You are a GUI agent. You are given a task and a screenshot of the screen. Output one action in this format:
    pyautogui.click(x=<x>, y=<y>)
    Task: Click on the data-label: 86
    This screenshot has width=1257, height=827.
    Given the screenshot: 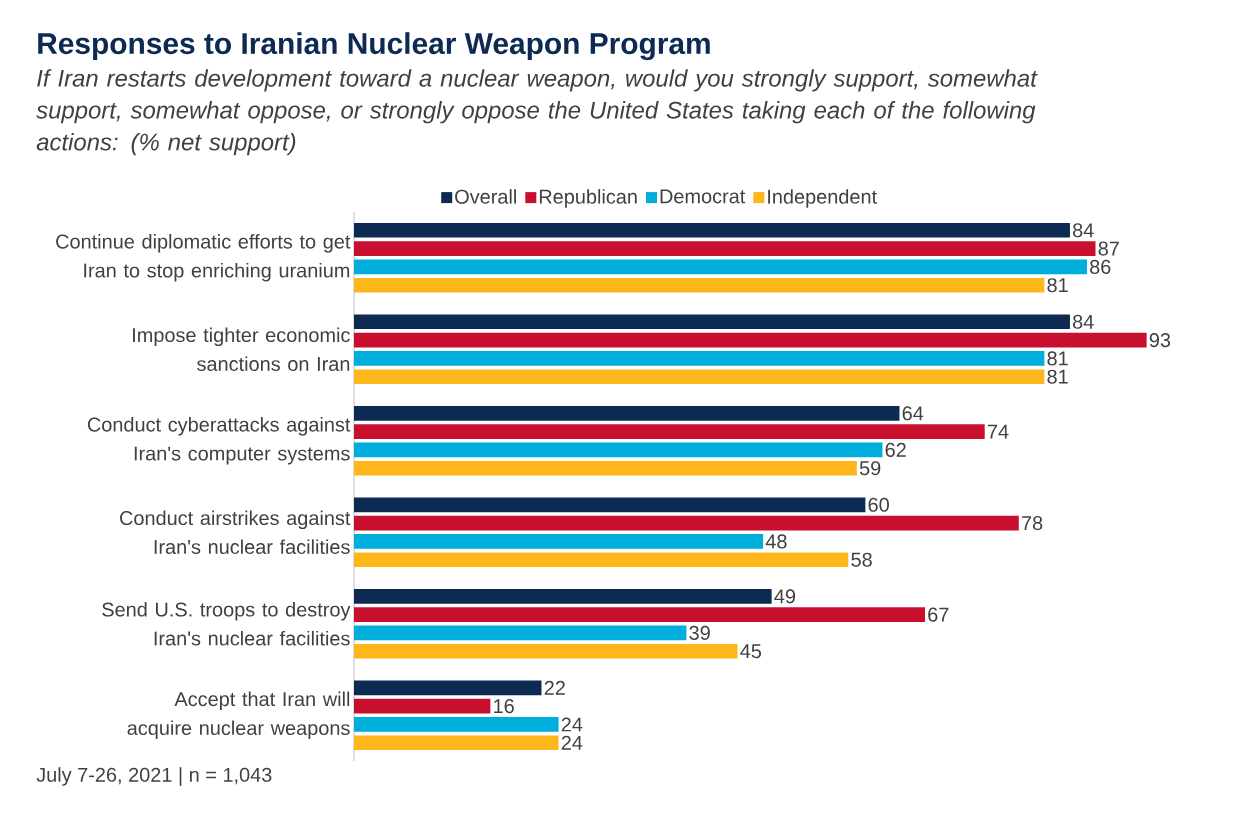 What is the action you would take?
    pyautogui.click(x=1100, y=266)
    